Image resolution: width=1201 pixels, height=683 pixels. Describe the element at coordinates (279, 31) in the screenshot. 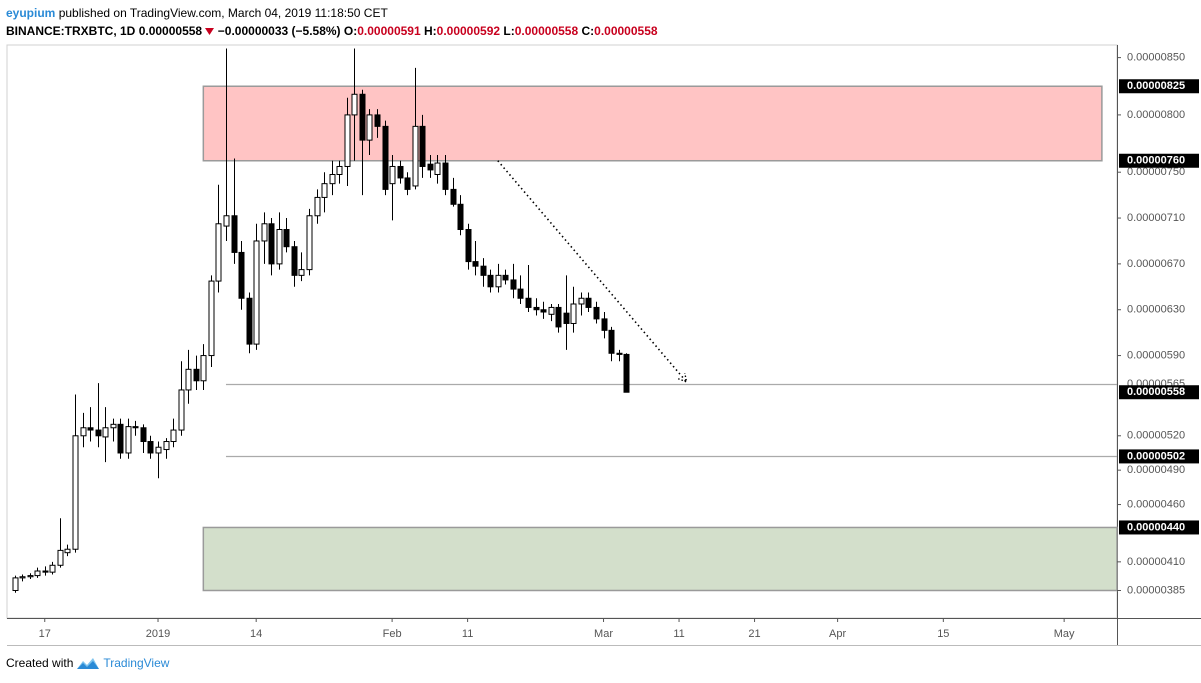

I see `change: −0.00000033 (−5.58%)` at that location.